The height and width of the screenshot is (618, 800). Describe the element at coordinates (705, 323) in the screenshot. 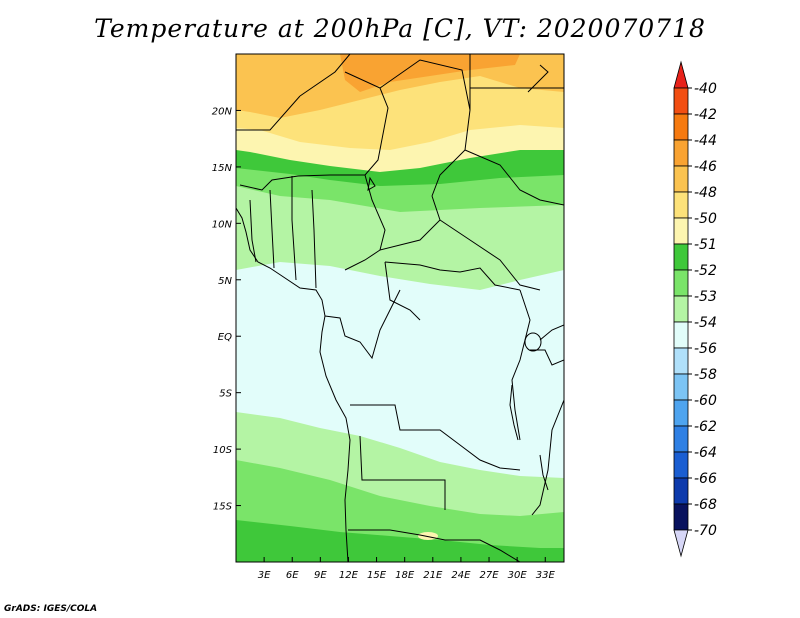

I see `colorbar-label: -54` at that location.